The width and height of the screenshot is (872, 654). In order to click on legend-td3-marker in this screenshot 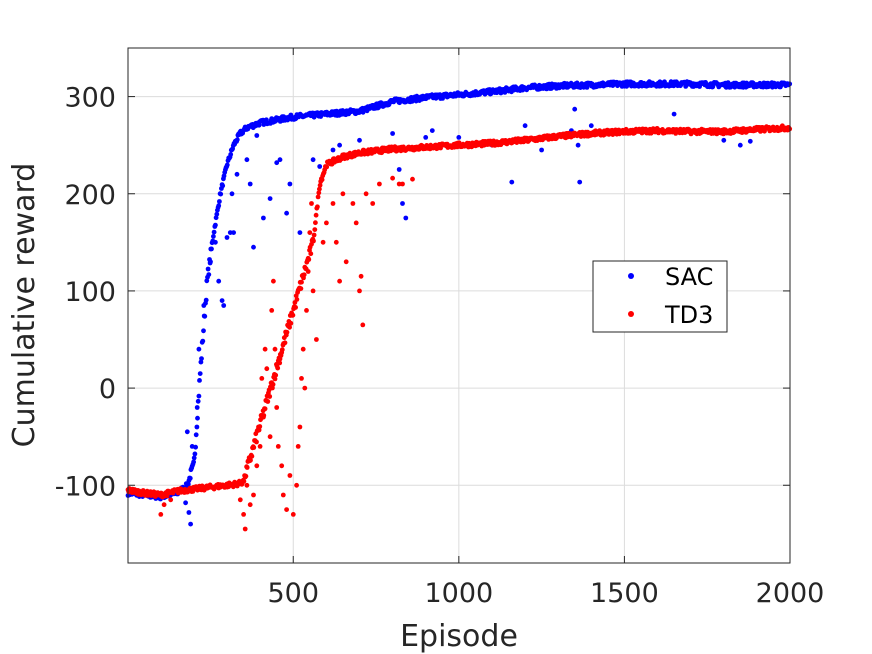, I will do `click(631, 314)`.